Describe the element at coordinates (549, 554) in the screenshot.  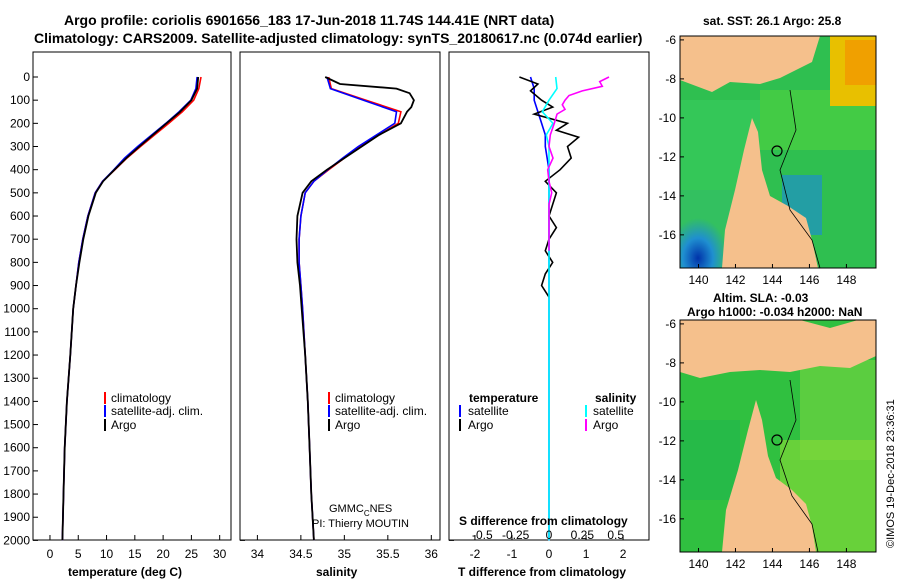
I see `t-difference-tick-label: 0` at that location.